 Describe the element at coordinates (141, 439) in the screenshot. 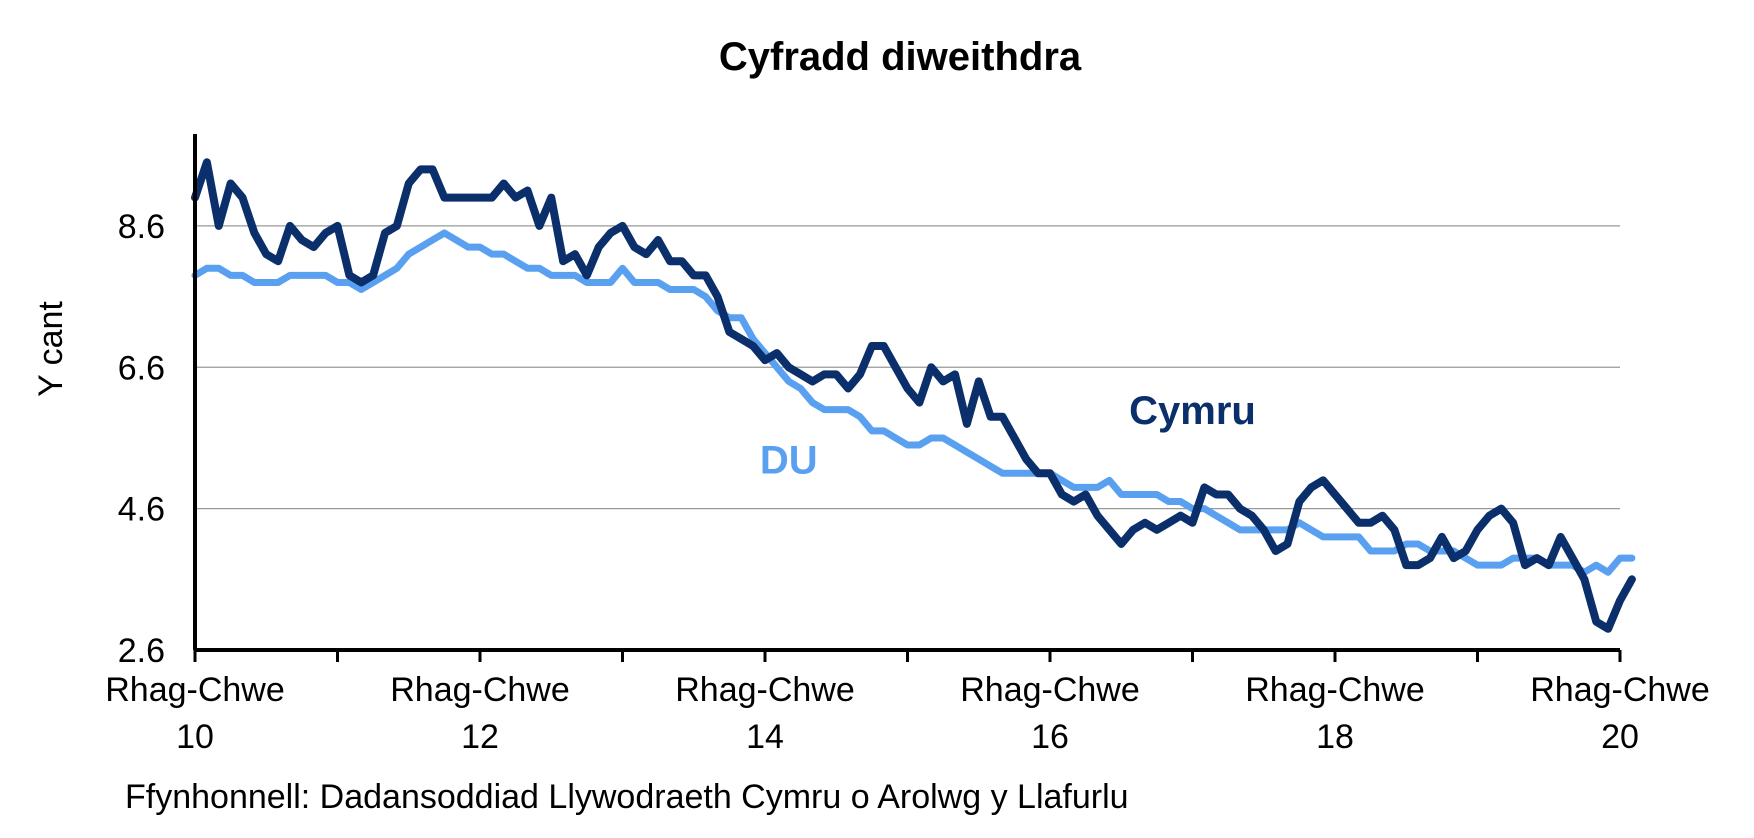

I see `y-tick-labels: 2.6 4.6 6.6 8.6` at that location.